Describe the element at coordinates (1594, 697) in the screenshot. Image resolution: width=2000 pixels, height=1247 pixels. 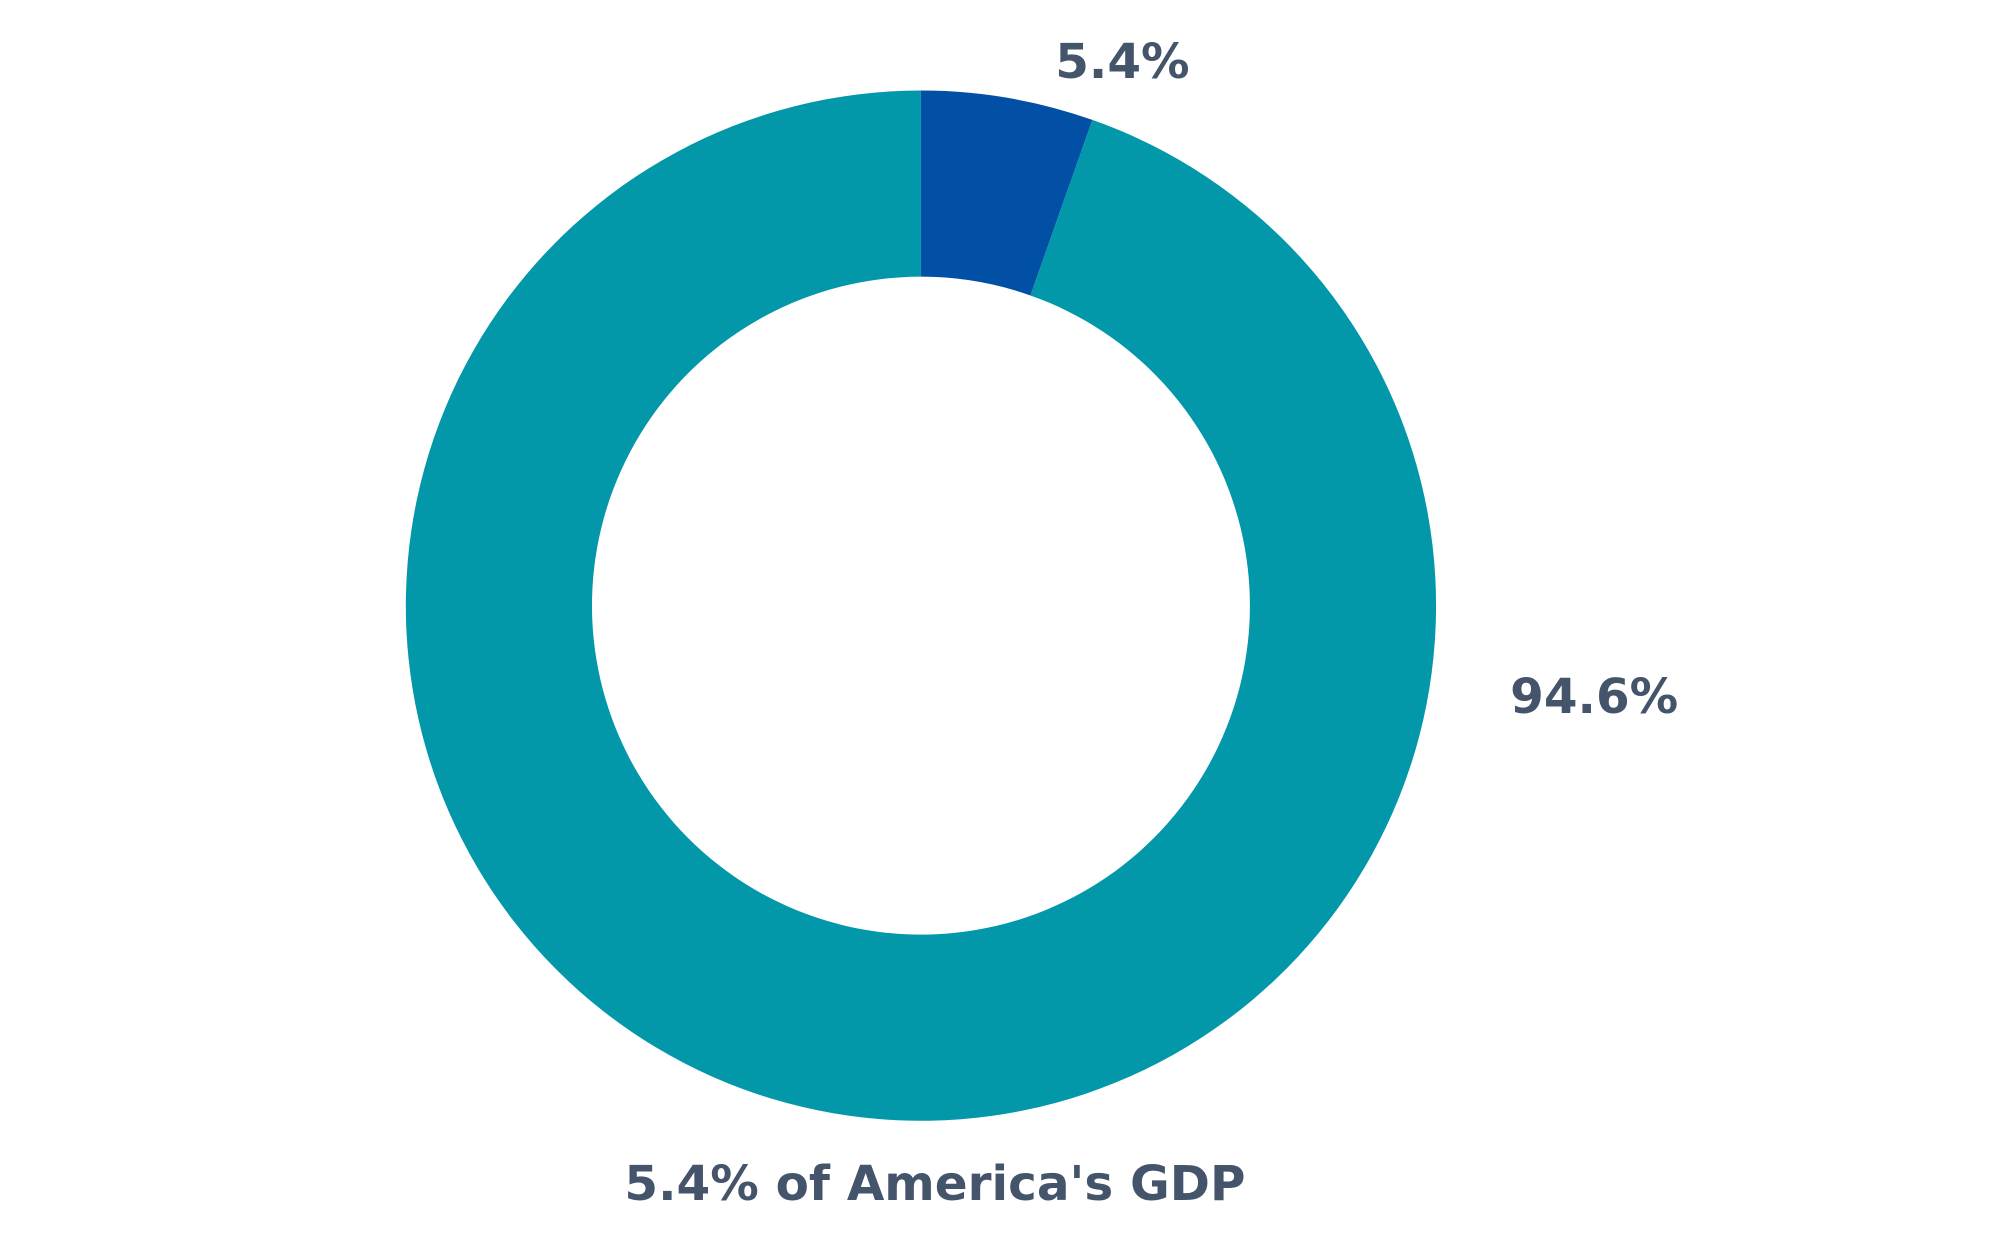
I see `slice-label-large: 94.6%` at that location.